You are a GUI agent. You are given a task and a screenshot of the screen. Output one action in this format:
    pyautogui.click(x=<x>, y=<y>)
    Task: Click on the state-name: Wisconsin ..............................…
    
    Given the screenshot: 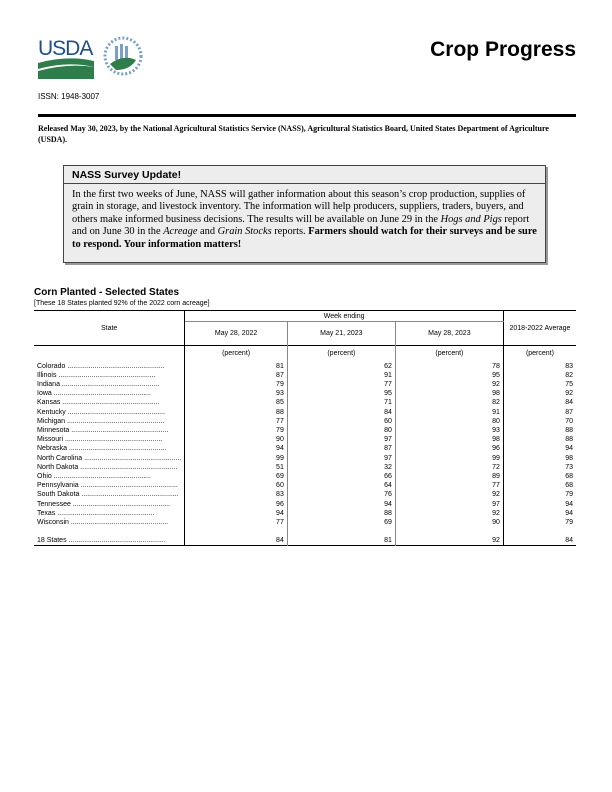 What is the action you would take?
    pyautogui.click(x=110, y=522)
    